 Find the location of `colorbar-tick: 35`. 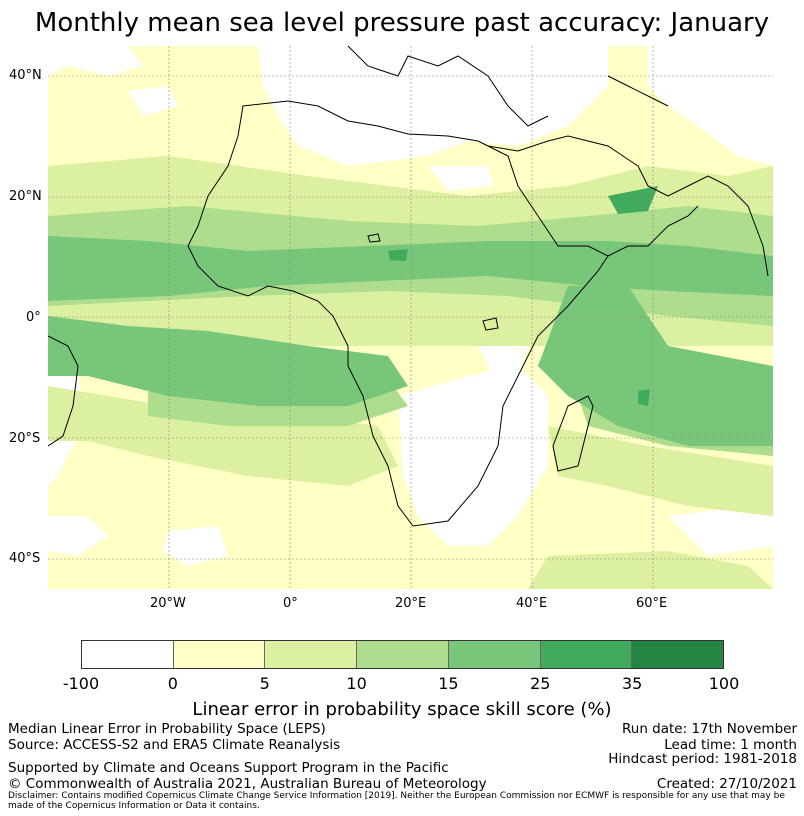

colorbar-tick: 35 is located at coordinates (632, 683).